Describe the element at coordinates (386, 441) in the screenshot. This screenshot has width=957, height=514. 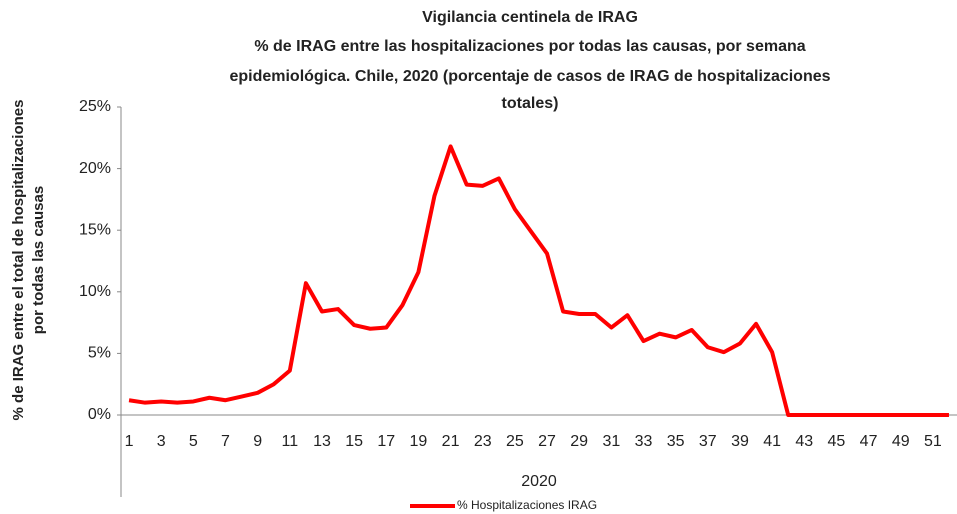
I see `x-tick-label: 17` at that location.